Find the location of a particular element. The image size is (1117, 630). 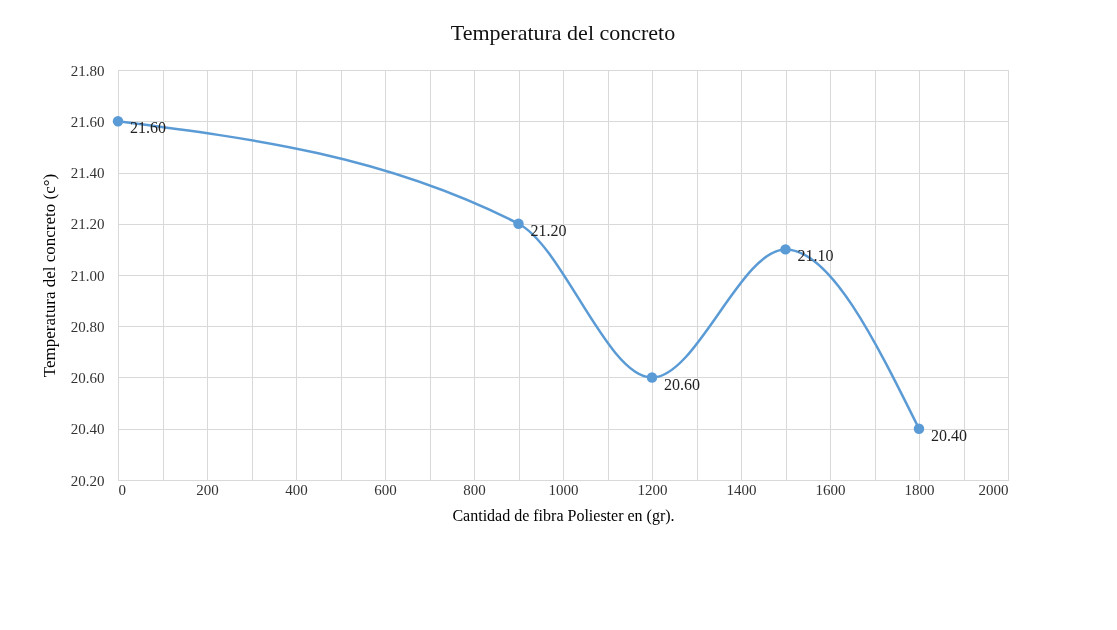

x-tick-label: 800 is located at coordinates (474, 489).